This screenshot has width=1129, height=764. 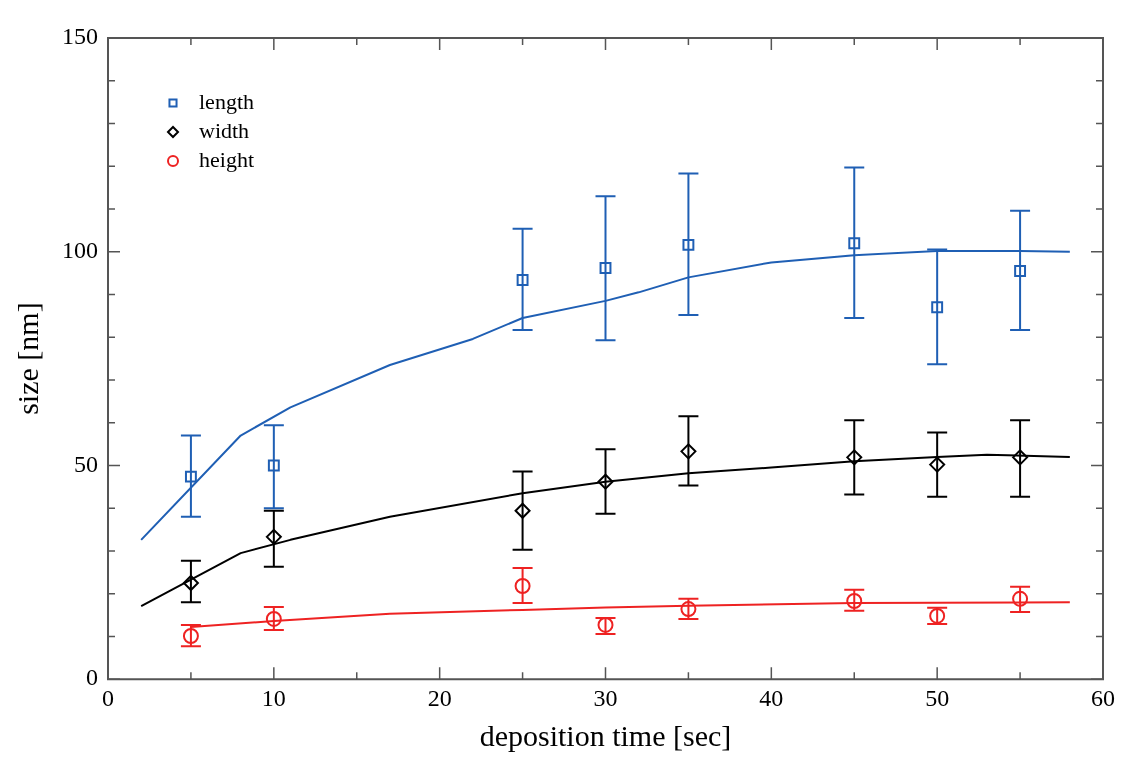 I want to click on y-tick-label: 100, so click(x=80, y=250).